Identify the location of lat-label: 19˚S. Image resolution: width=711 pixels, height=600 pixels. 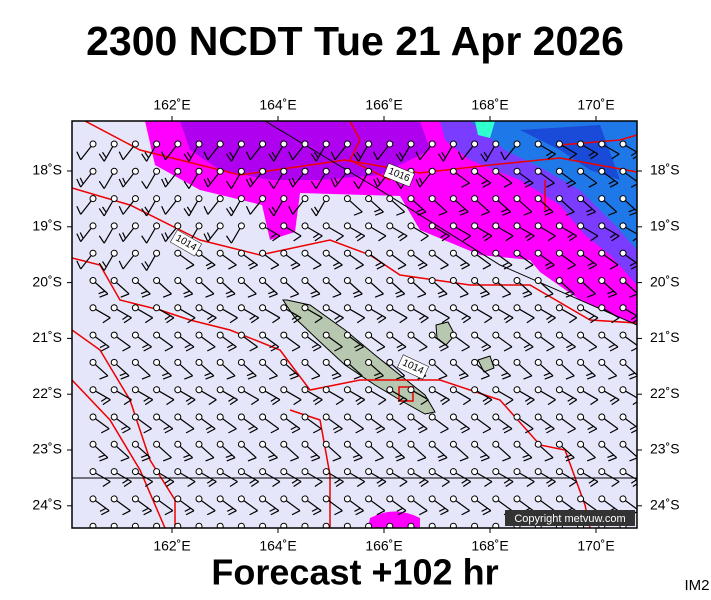
(665, 226).